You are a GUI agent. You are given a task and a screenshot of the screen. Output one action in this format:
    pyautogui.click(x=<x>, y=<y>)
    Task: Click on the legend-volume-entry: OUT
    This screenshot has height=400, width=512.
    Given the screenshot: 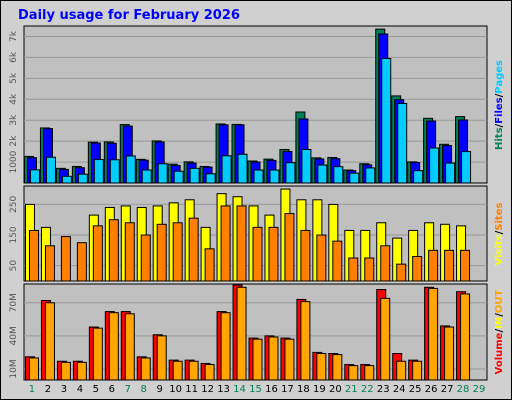 What is the action you would take?
    pyautogui.click(x=499, y=301)
    